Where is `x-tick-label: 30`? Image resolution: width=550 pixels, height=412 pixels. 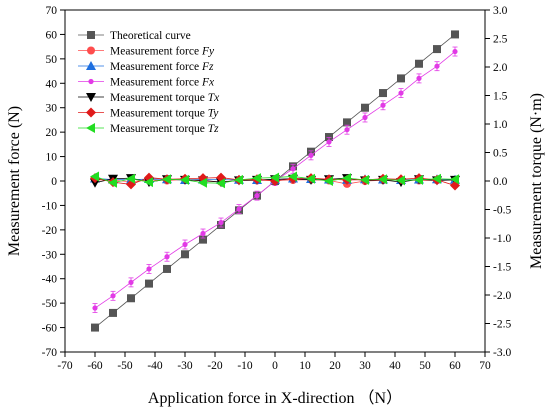
x-tick-label: 30 is located at coordinates (365, 366).